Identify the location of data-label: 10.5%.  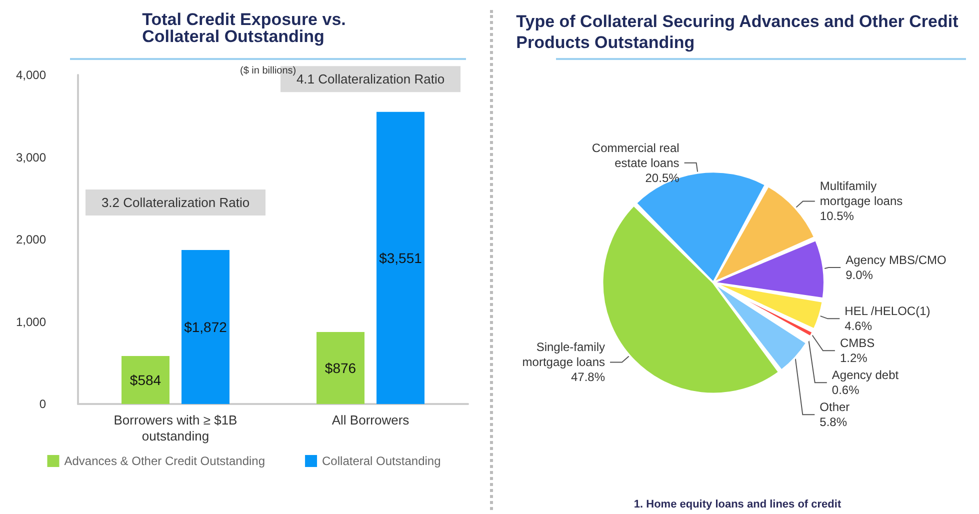
(837, 216).